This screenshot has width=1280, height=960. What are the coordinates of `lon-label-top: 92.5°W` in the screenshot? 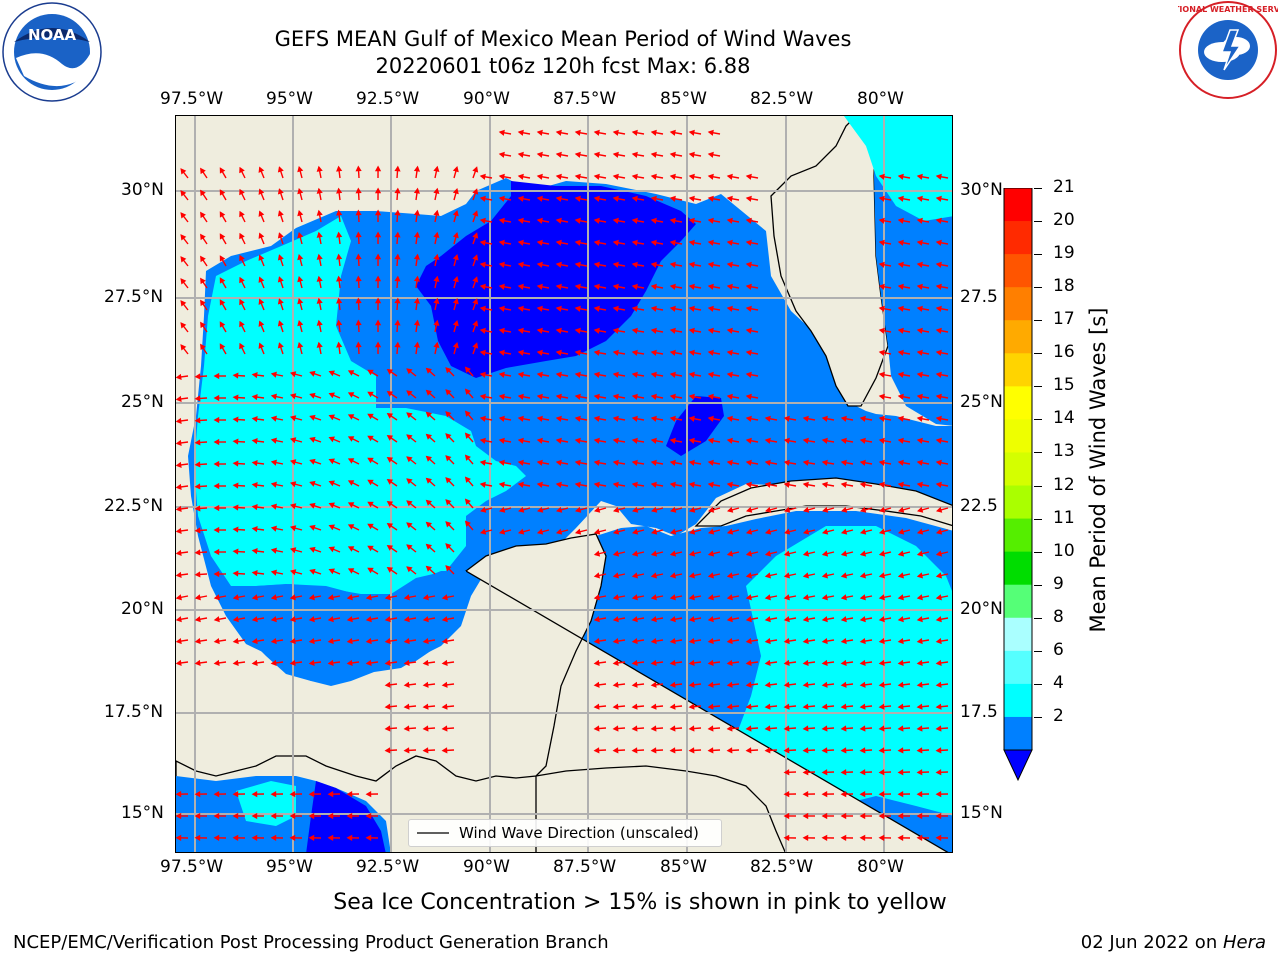 It's located at (388, 99).